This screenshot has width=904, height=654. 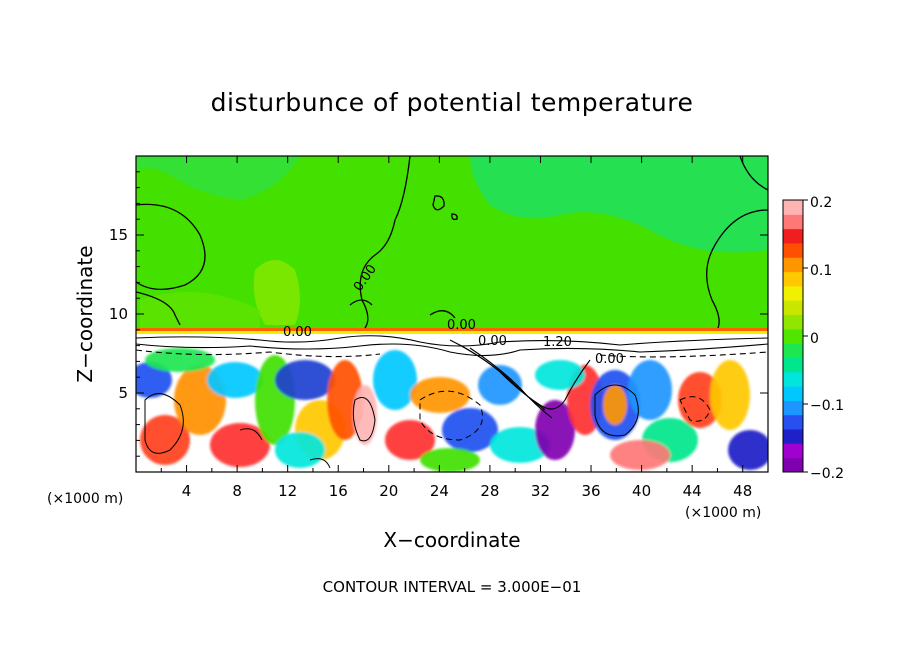 I want to click on contour-interval-note: CONTOUR INTERVAL = 3.000E−01, so click(x=452, y=587).